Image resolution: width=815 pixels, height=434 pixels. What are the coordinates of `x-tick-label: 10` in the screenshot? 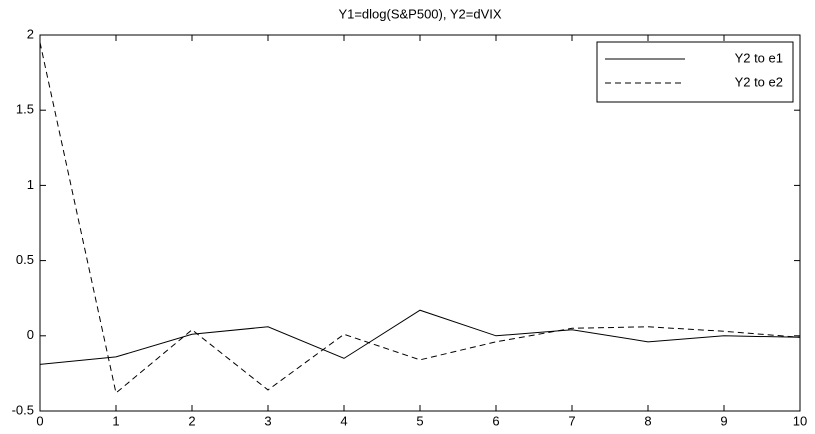 It's located at (800, 420).